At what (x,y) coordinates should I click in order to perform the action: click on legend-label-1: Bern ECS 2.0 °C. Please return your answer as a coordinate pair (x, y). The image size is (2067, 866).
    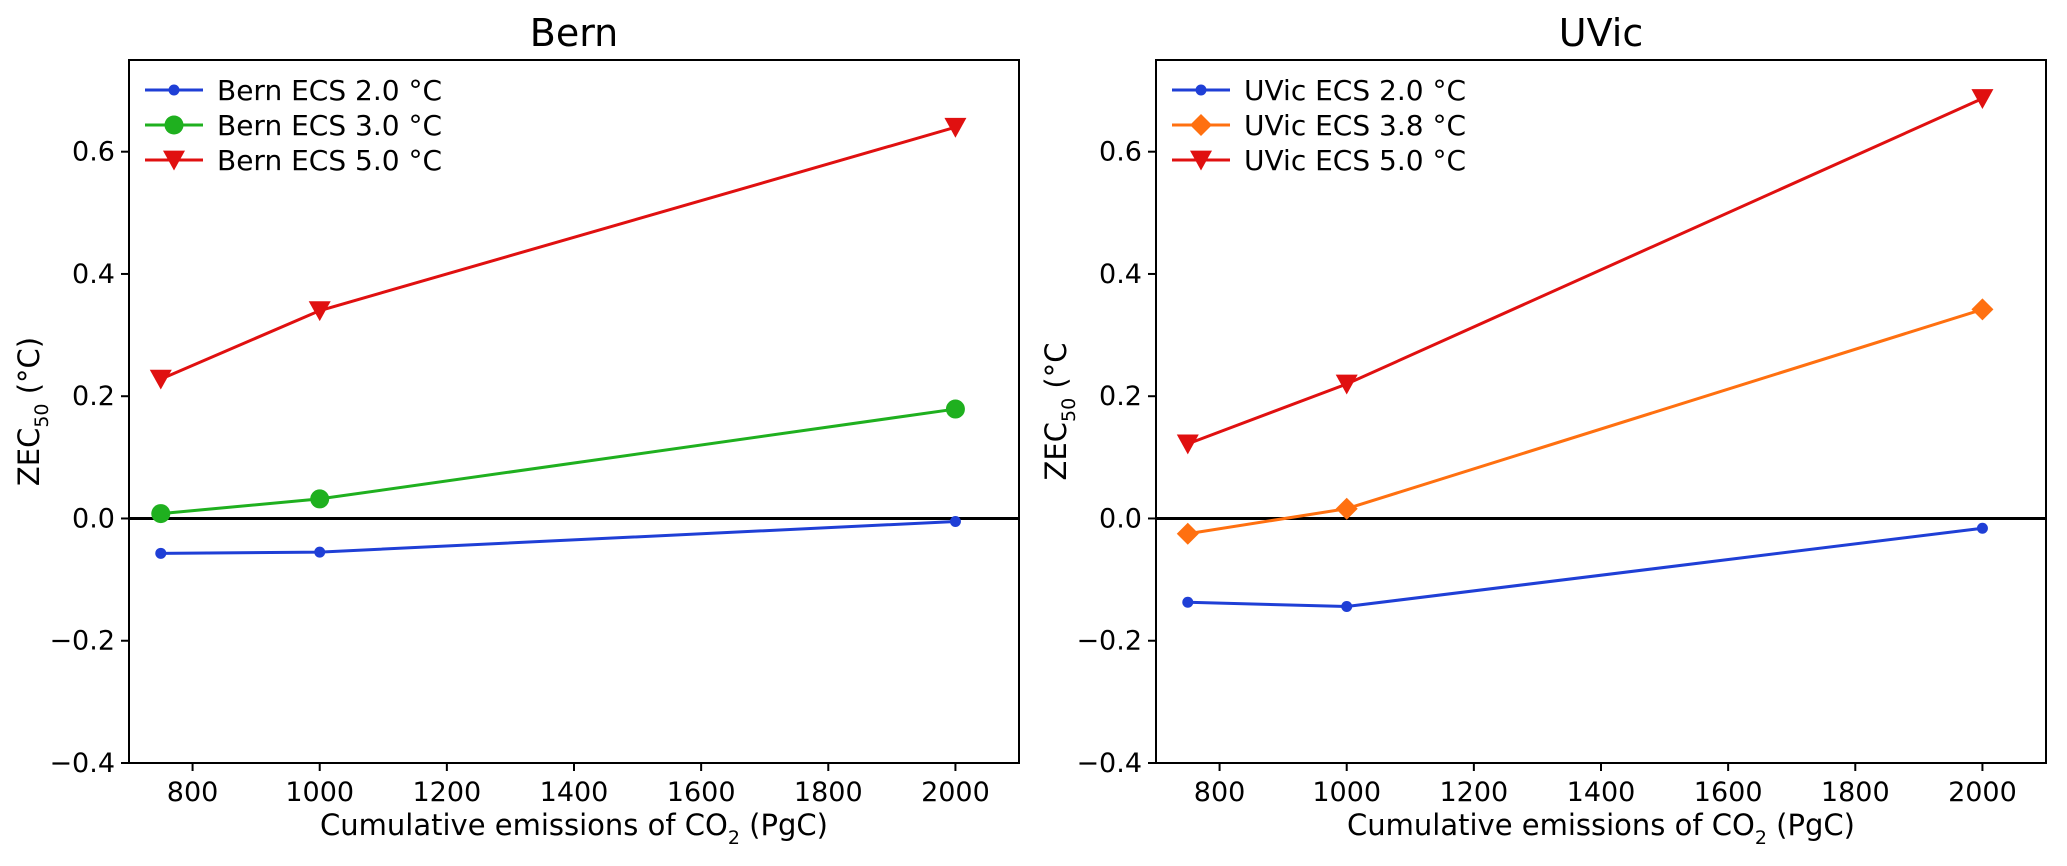
    Looking at the image, I should click on (329, 90).